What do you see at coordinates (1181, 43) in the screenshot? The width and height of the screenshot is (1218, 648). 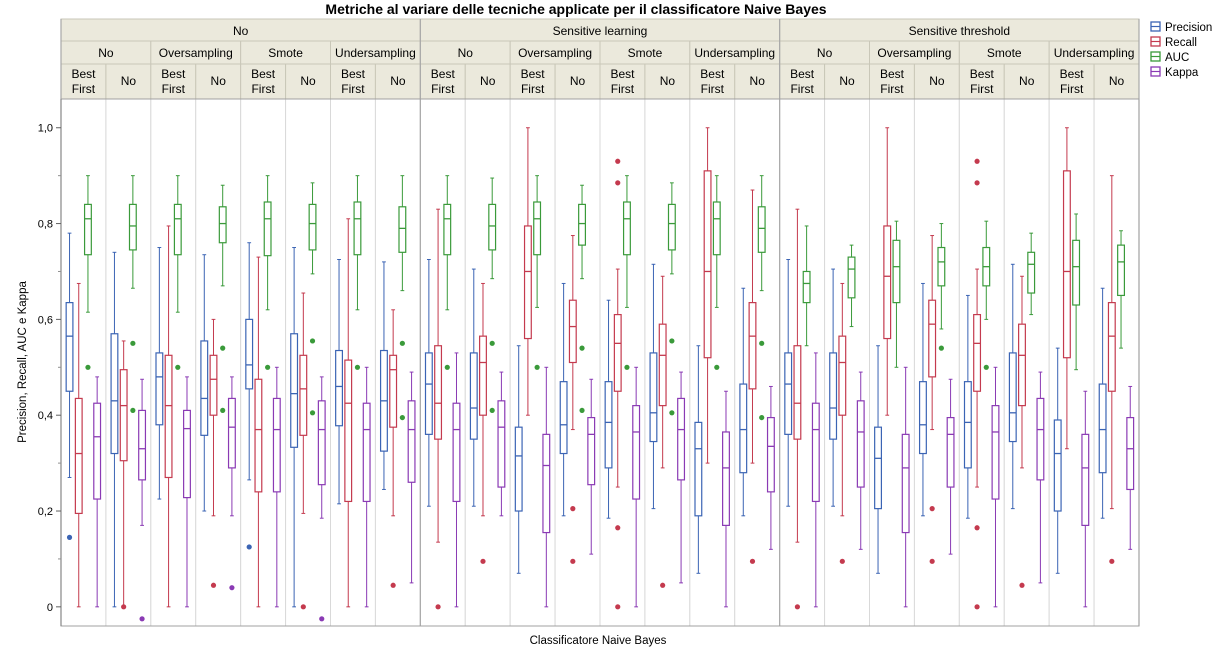 I see `legend-label-recall: Recall` at bounding box center [1181, 43].